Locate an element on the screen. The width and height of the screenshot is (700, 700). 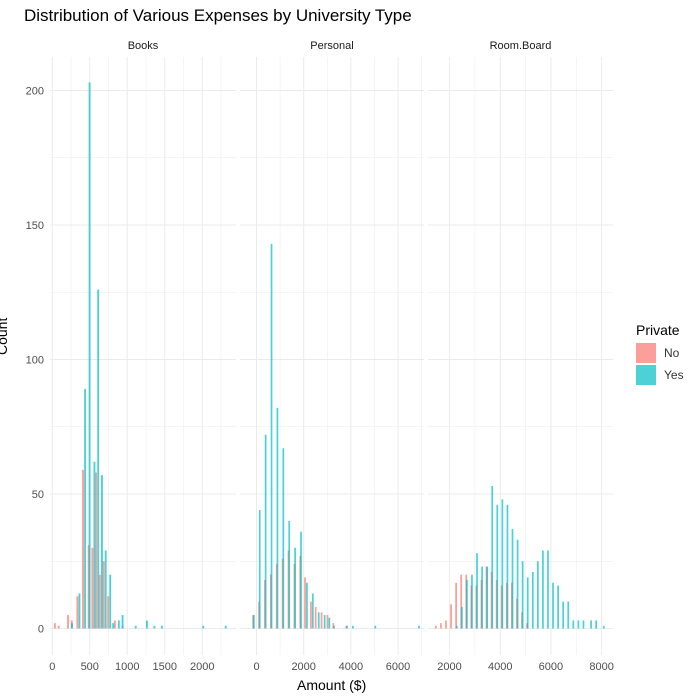
y-tick-label: 50 is located at coordinates (38, 495).